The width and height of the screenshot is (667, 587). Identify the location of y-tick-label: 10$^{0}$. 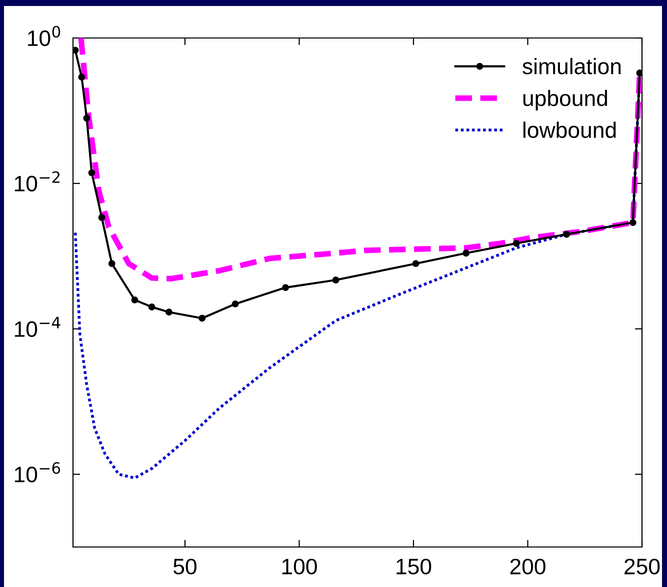
(44, 36).